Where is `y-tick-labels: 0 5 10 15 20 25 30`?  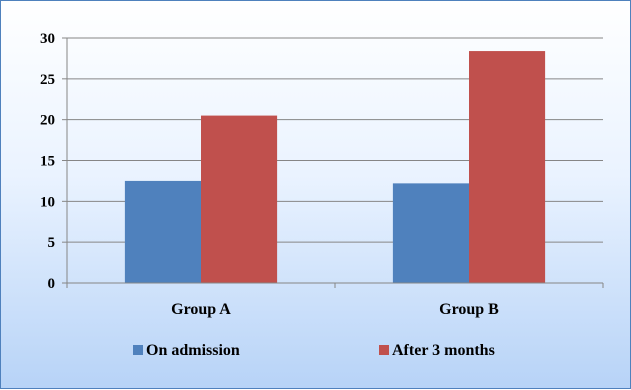
y-tick-labels: 0 5 10 15 20 25 30 is located at coordinates (47, 161).